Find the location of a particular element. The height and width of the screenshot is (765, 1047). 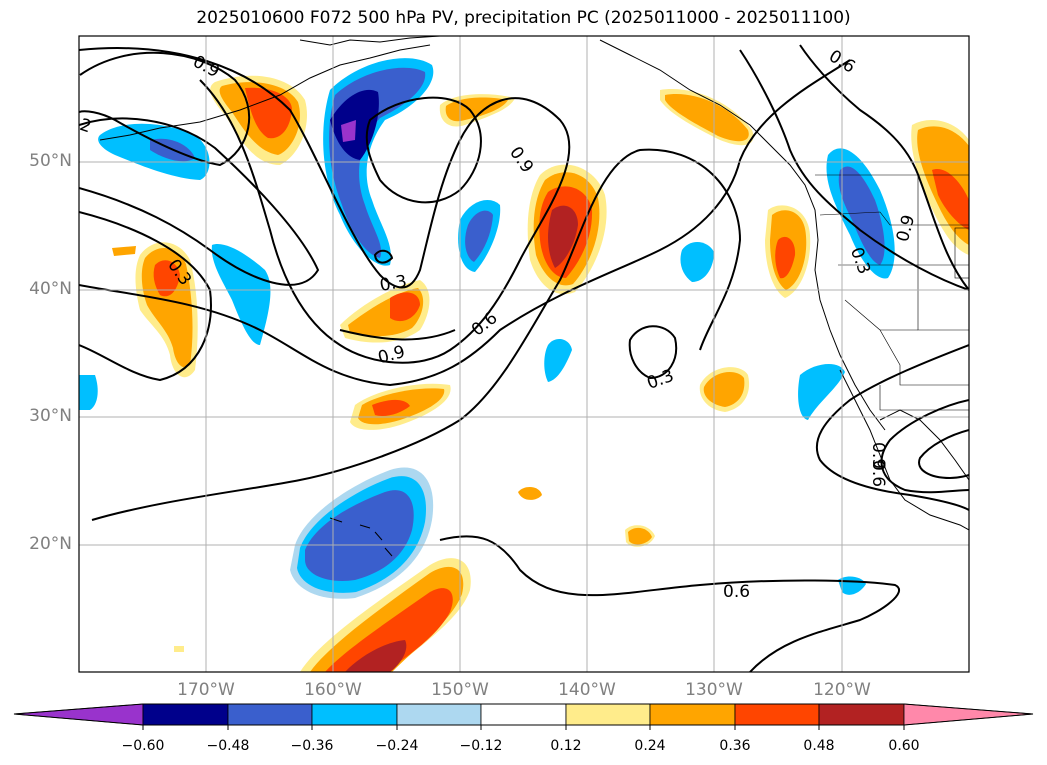

lon-label: 160°W is located at coordinates (333, 690).